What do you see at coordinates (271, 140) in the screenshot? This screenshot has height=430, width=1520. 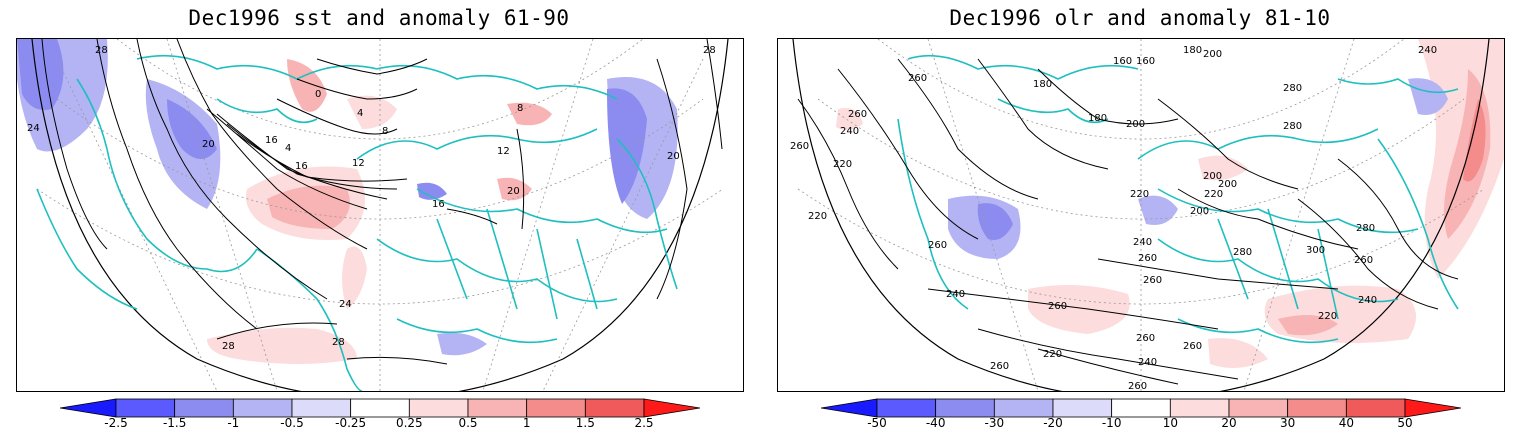 I see `sst-contour-label: 16` at bounding box center [271, 140].